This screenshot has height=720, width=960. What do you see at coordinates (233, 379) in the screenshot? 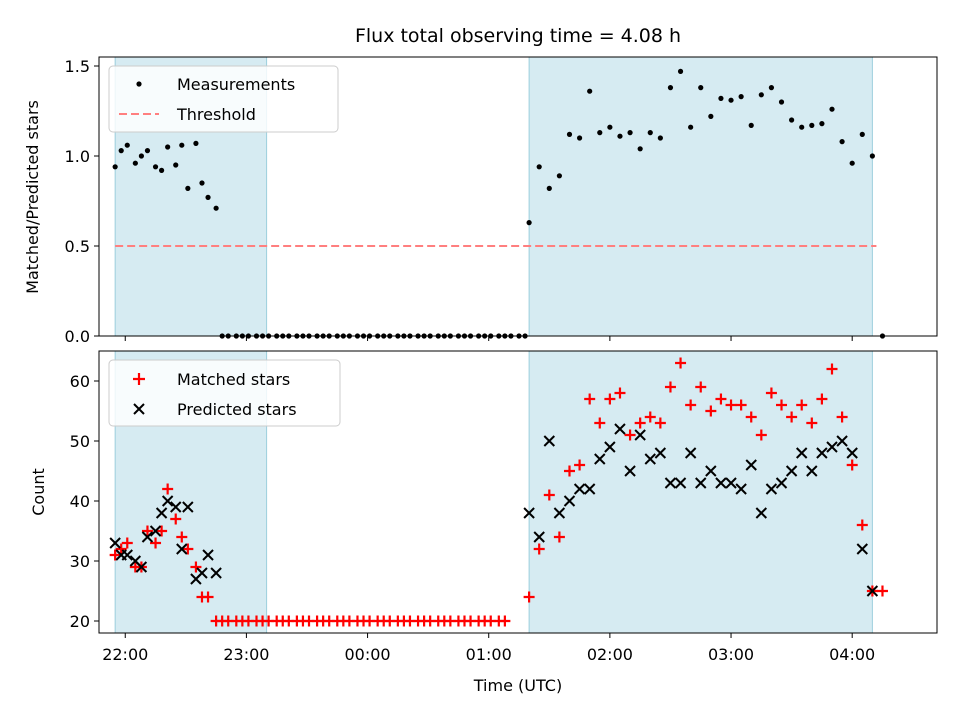
I see `legend-matched-label: Matched stars` at bounding box center [233, 379].